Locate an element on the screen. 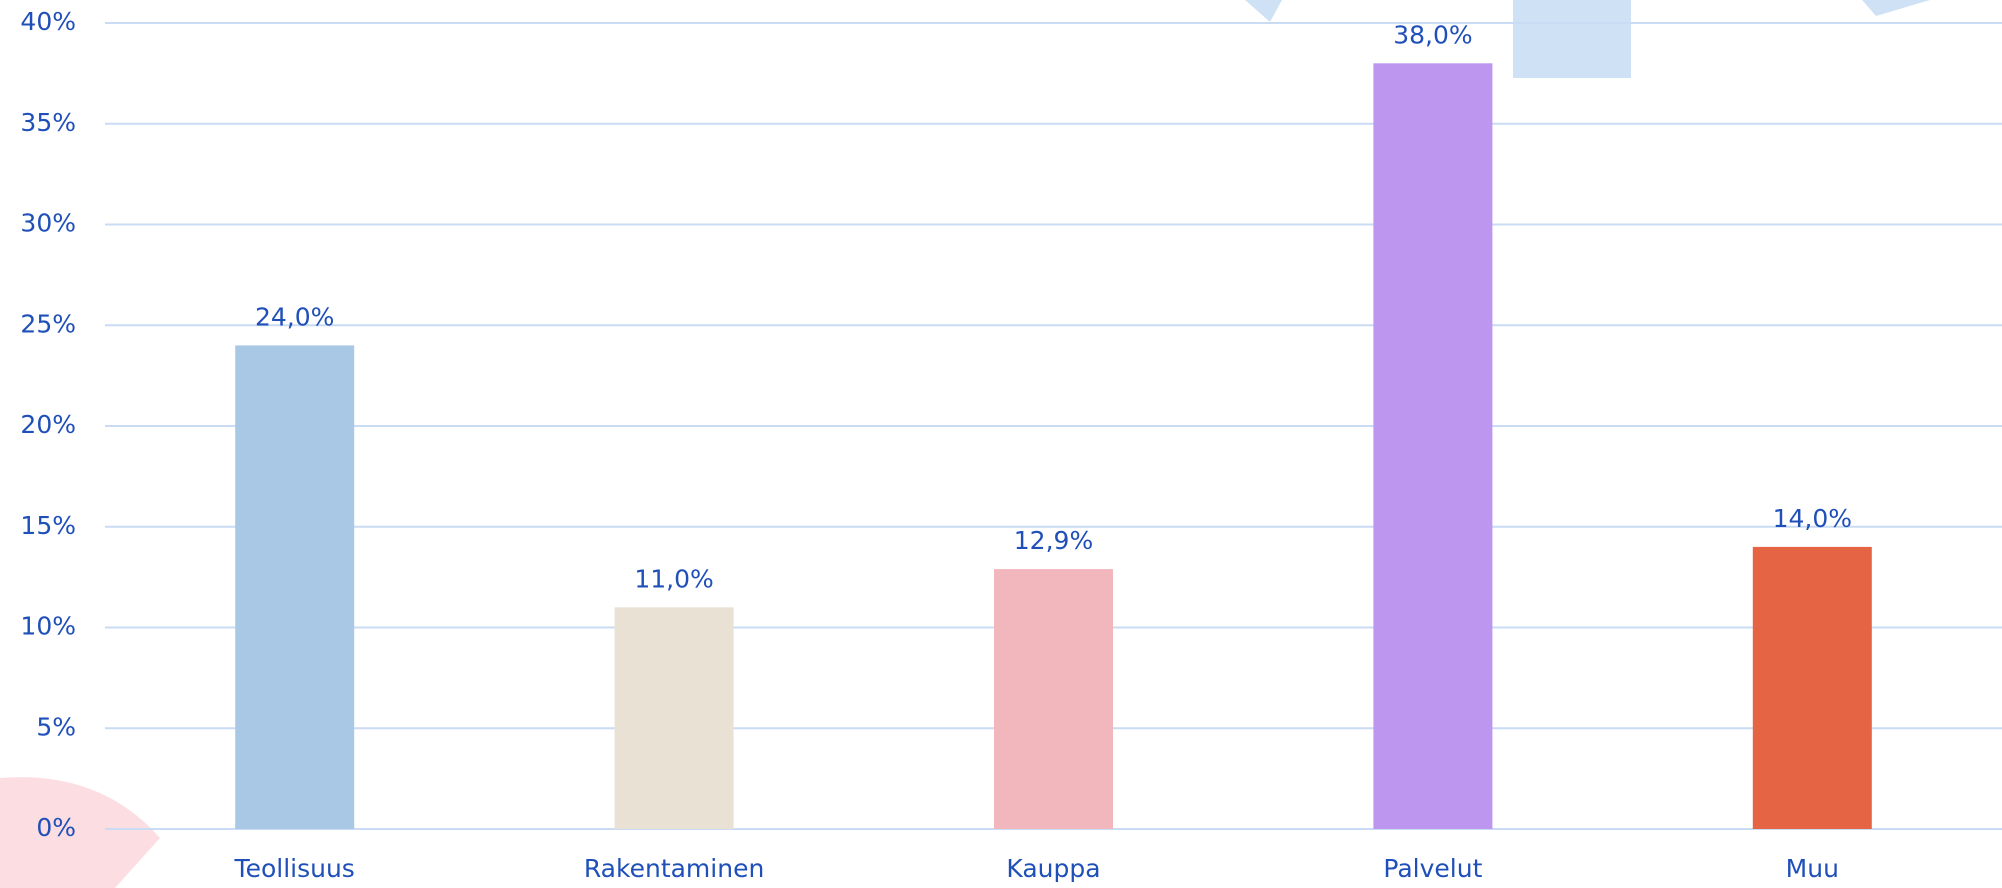  y-tick-label: 25% is located at coordinates (48, 323).